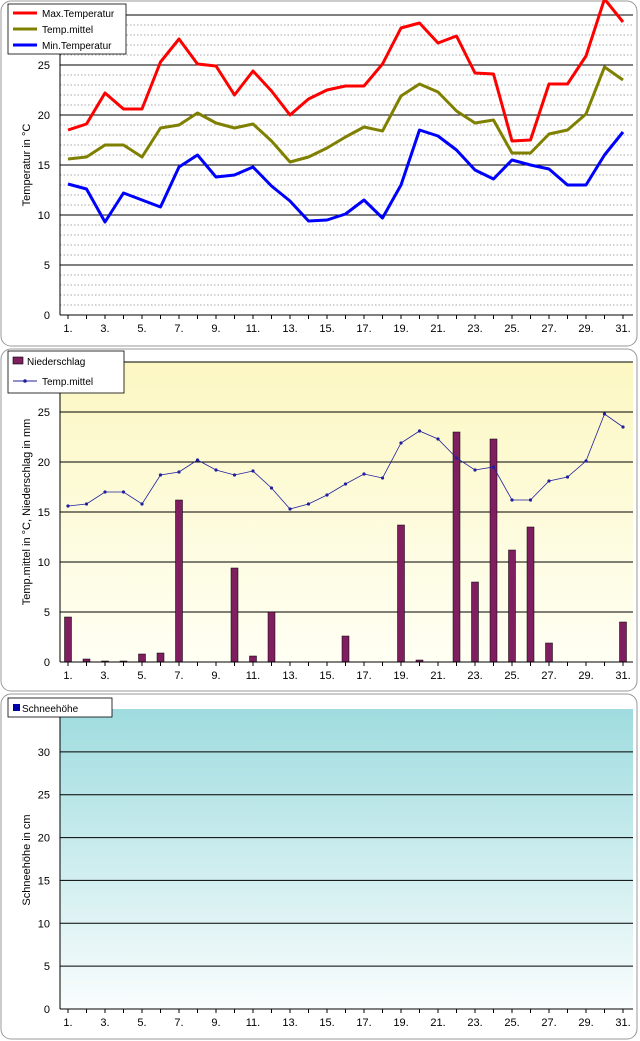 This screenshot has width=640, height=1041. What do you see at coordinates (585, 329) in the screenshot?
I see `x-tick-label: 29.` at bounding box center [585, 329].